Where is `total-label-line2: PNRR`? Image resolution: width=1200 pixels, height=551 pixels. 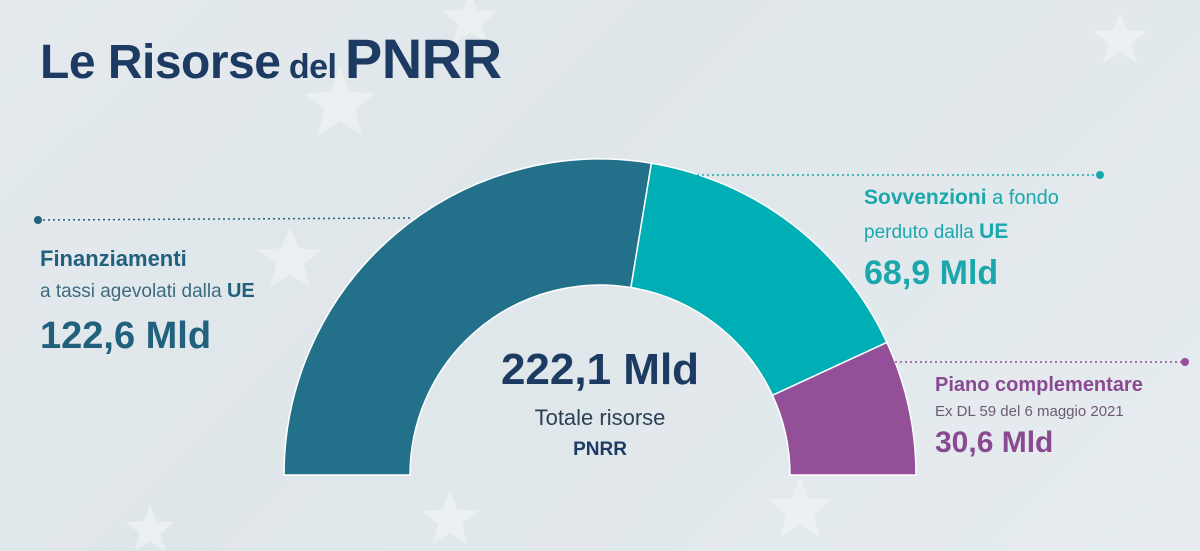 total-label-line2: PNRR is located at coordinates (600, 449).